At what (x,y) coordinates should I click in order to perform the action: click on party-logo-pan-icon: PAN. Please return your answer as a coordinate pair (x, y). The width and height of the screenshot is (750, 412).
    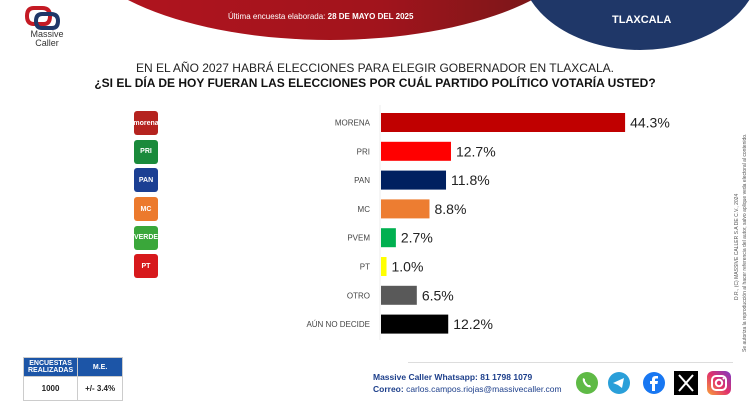
    Looking at the image, I should click on (146, 180).